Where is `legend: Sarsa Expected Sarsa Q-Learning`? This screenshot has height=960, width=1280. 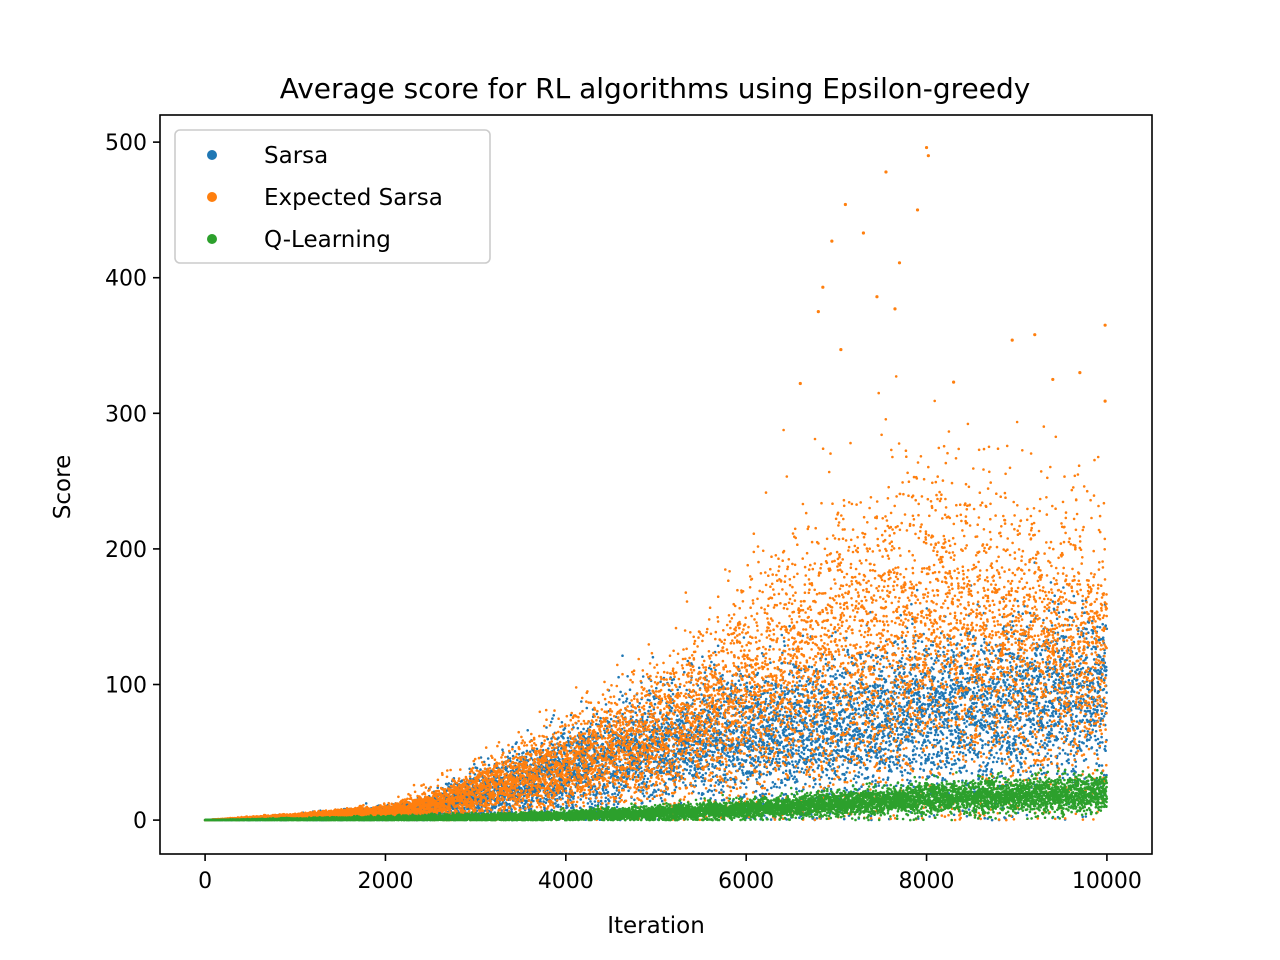
legend: Sarsa Expected Sarsa Q-Learning is located at coordinates (332, 196).